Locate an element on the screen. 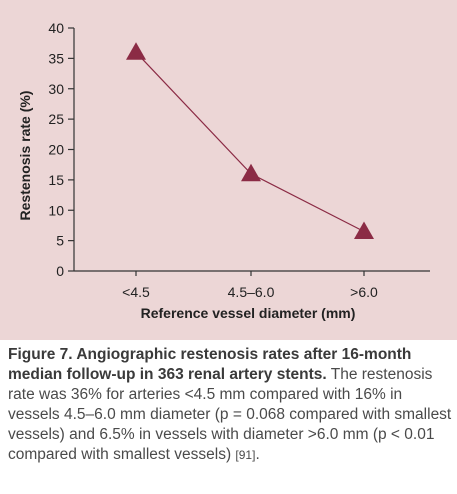 The image size is (457, 494). caption-reference: [91] is located at coordinates (245, 455).